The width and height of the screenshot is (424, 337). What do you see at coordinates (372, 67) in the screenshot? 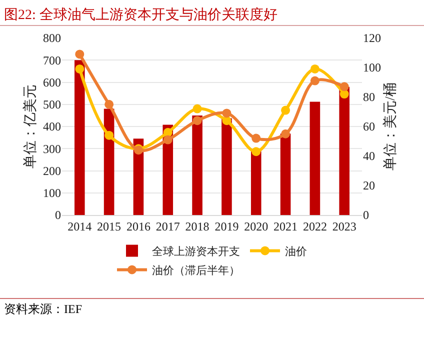
I see `y2-tick-label: 100` at bounding box center [372, 67].